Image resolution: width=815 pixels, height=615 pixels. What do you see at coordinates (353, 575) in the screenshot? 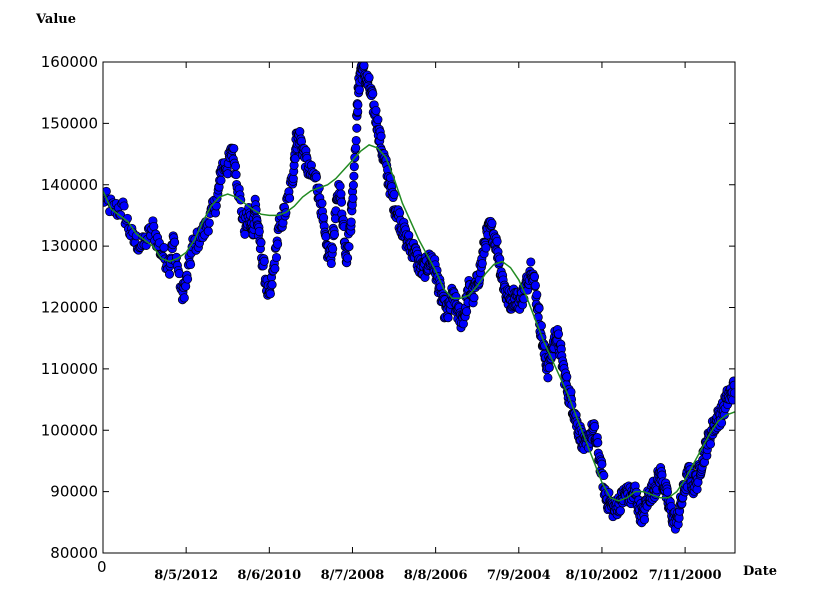
I see `x-tick-label: 8/7/2008` at bounding box center [353, 575].